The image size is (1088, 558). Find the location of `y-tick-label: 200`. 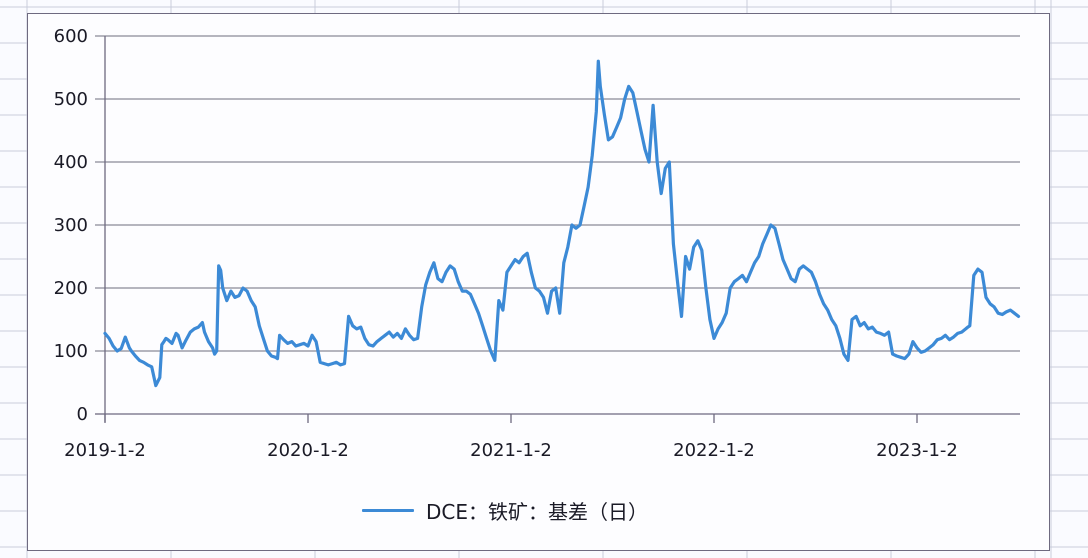

y-tick-label: 200 is located at coordinates (71, 288).